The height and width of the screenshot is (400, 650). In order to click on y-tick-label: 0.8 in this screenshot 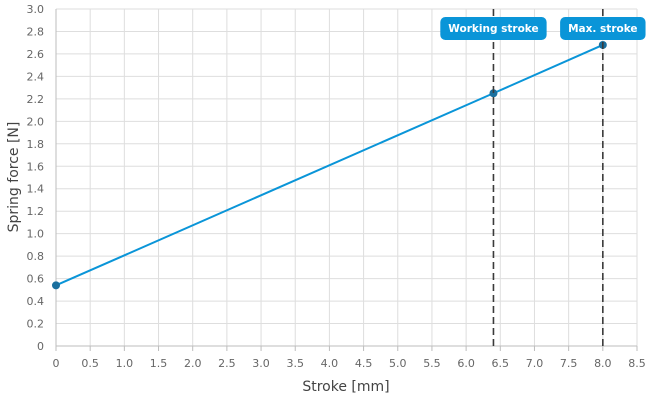, I will do `click(36, 256)`.